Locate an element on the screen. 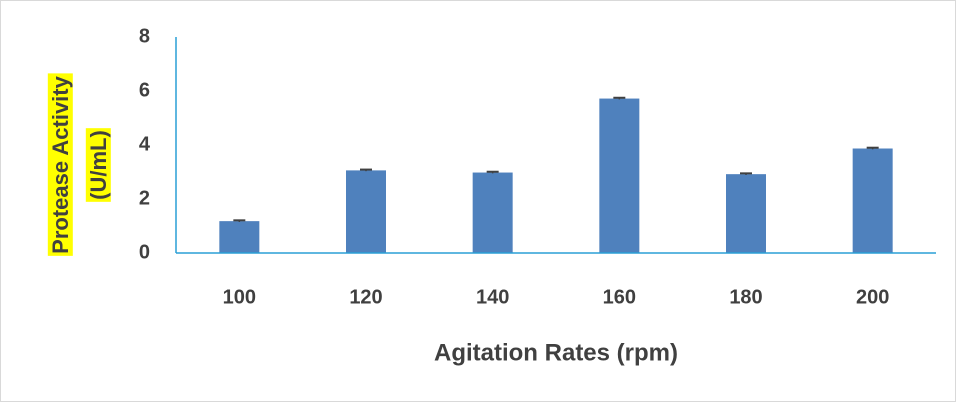 Image resolution: width=956 pixels, height=402 pixels. x-tick-label: 120 is located at coordinates (365, 297).